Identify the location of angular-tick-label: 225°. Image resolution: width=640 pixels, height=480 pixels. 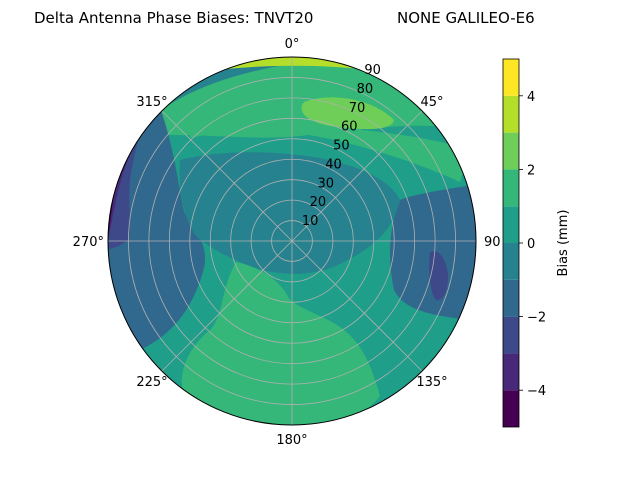
(151, 382).